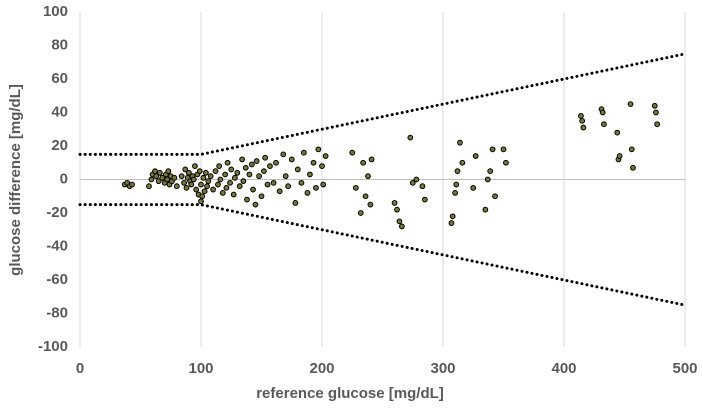 Image resolution: width=702 pixels, height=409 pixels. Describe the element at coordinates (80, 368) in the screenshot. I see `x-tick-label: 0` at that location.